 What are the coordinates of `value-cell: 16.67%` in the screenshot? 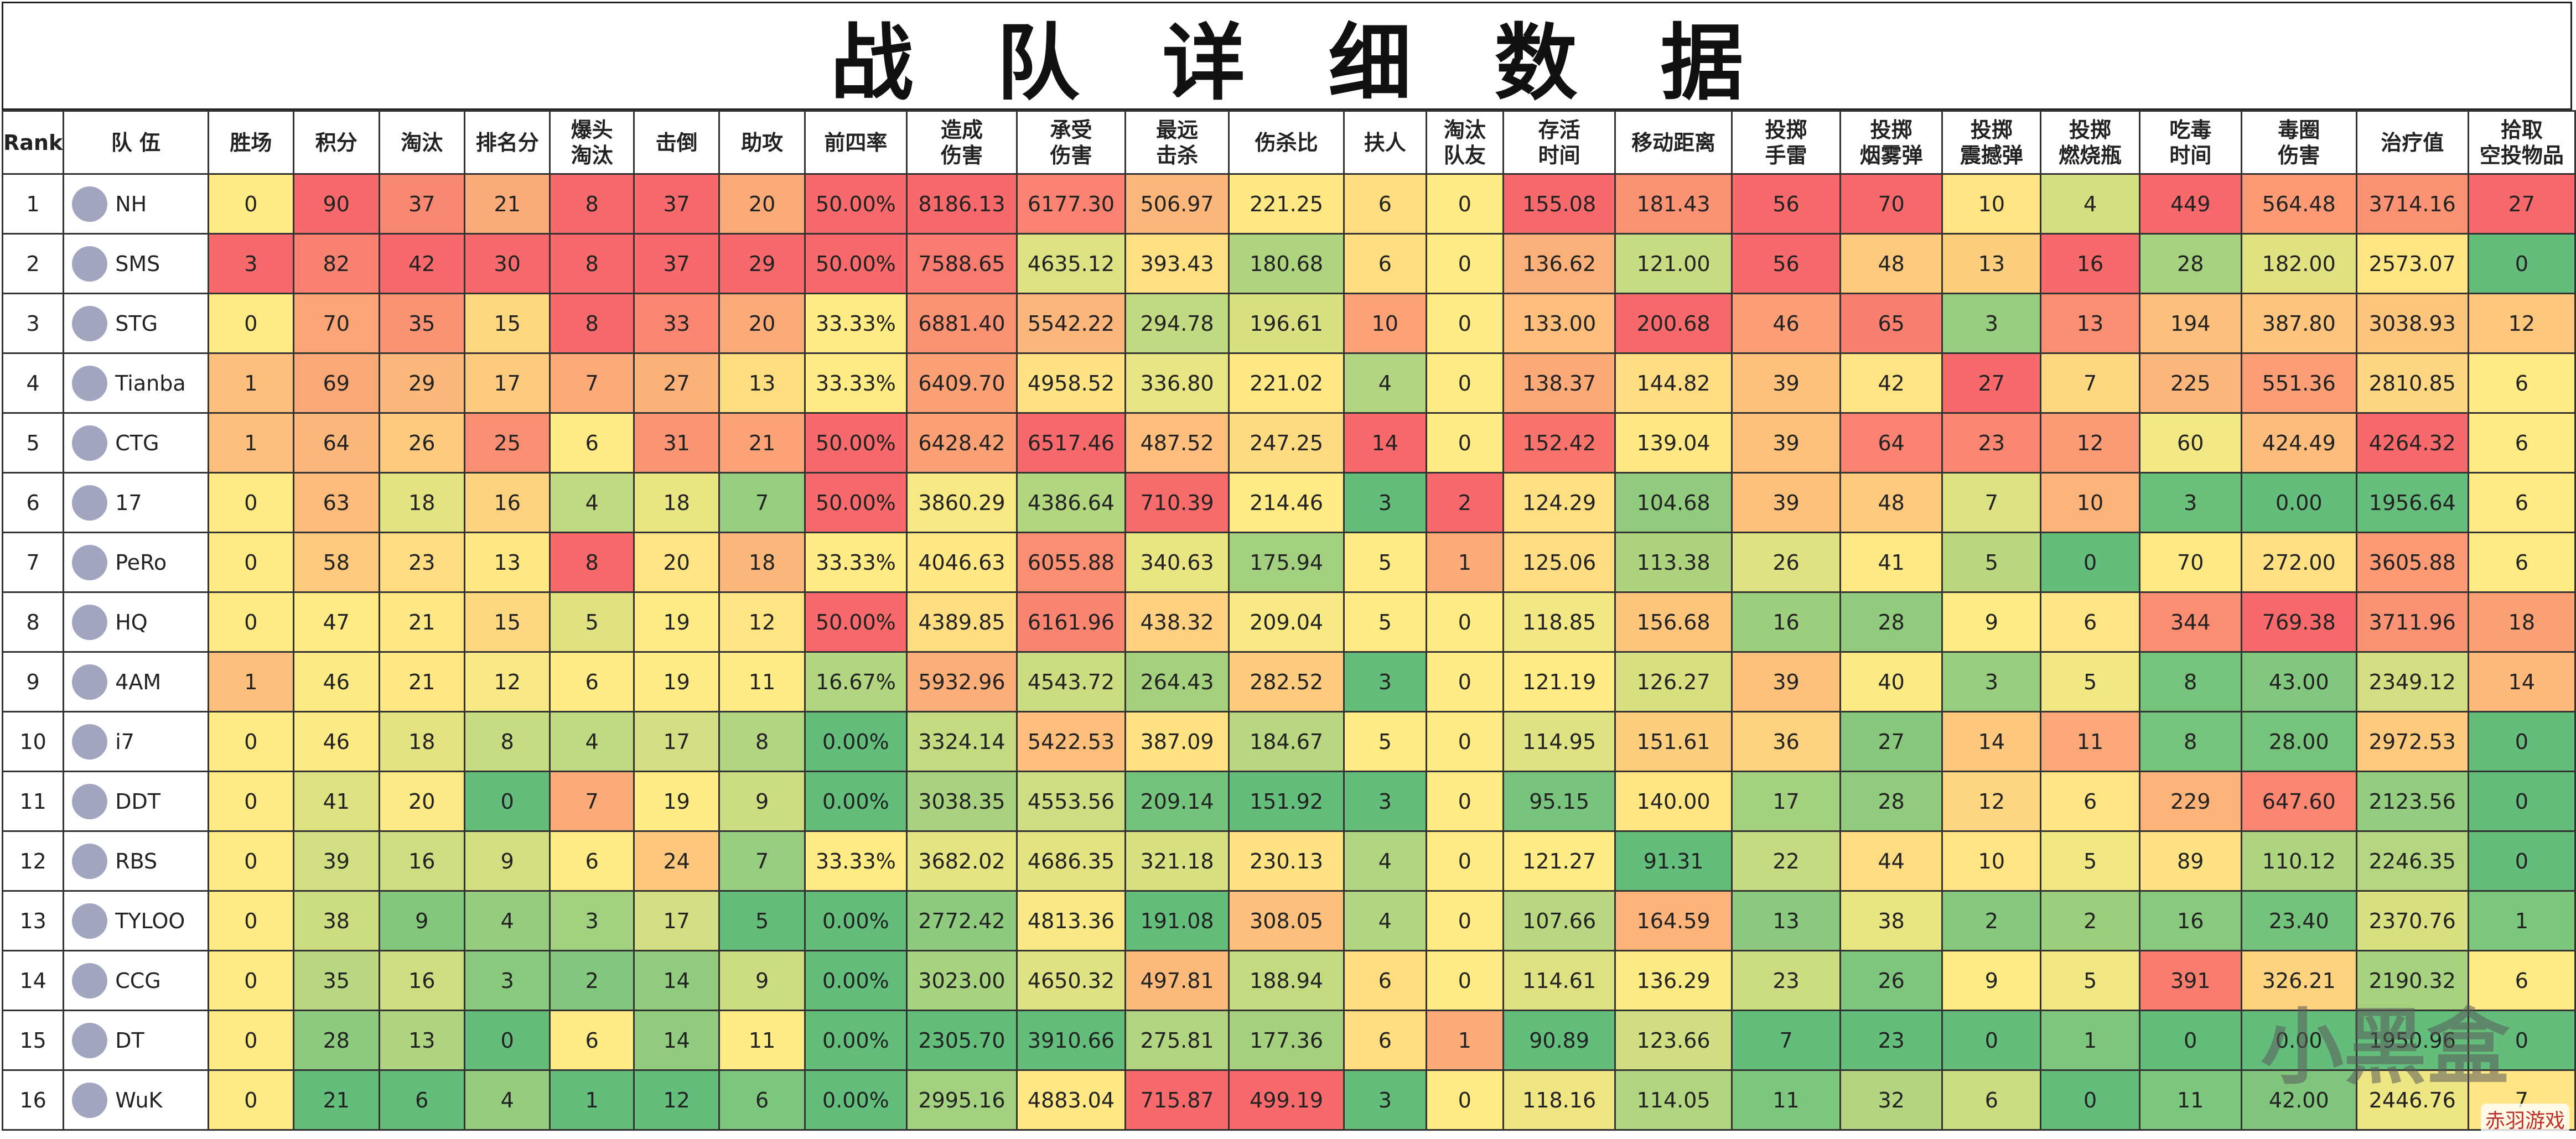 It's located at (856, 681).